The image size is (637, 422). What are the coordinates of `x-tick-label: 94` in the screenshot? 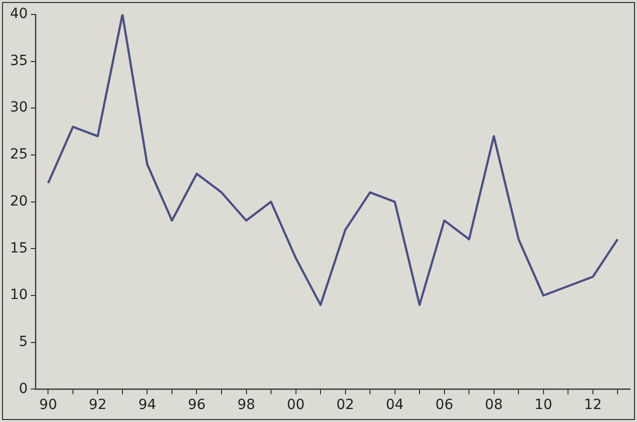 It's located at (147, 405).